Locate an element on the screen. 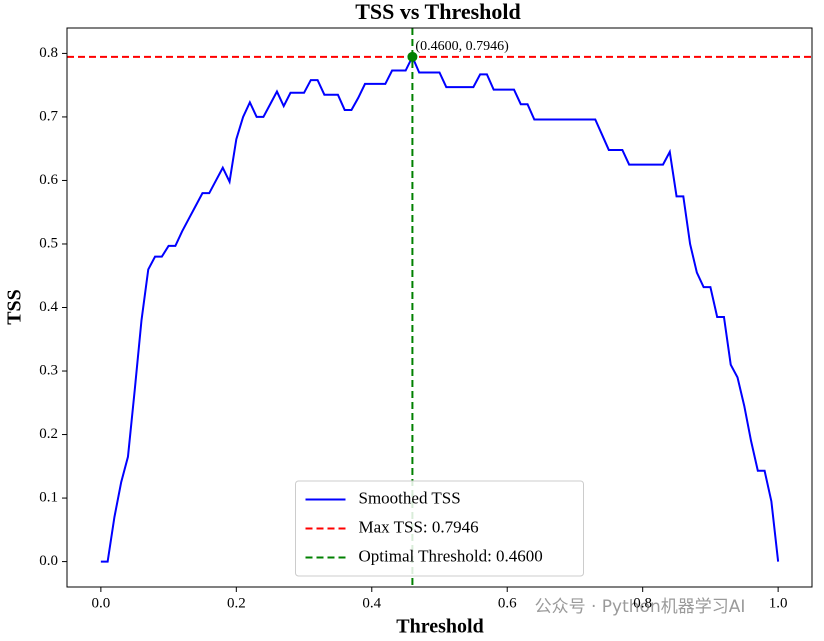 The image size is (824, 641). legend-box is located at coordinates (439, 528).